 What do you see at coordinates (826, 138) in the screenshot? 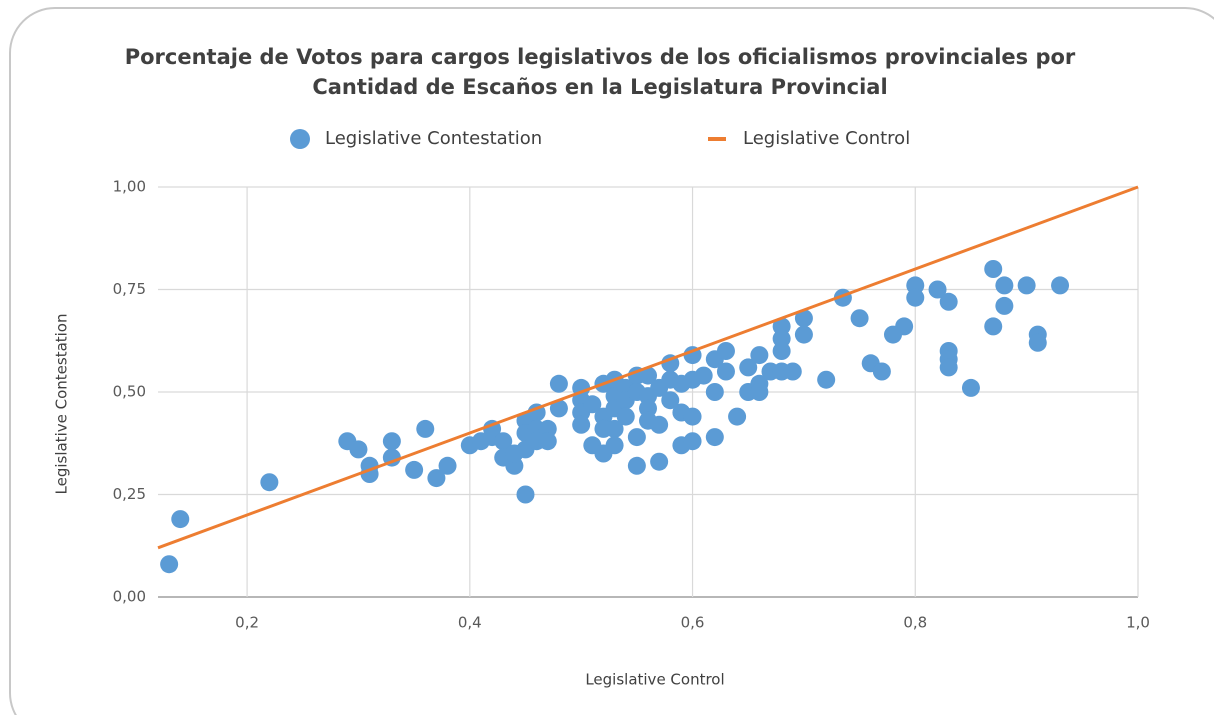
I see `legend-label: Legislative Control` at bounding box center [826, 138].